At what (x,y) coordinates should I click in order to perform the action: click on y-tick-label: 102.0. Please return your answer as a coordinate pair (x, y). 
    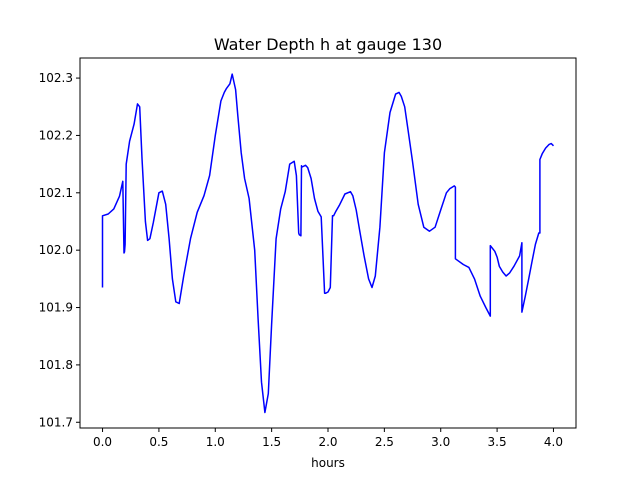
    Looking at the image, I should click on (56, 250).